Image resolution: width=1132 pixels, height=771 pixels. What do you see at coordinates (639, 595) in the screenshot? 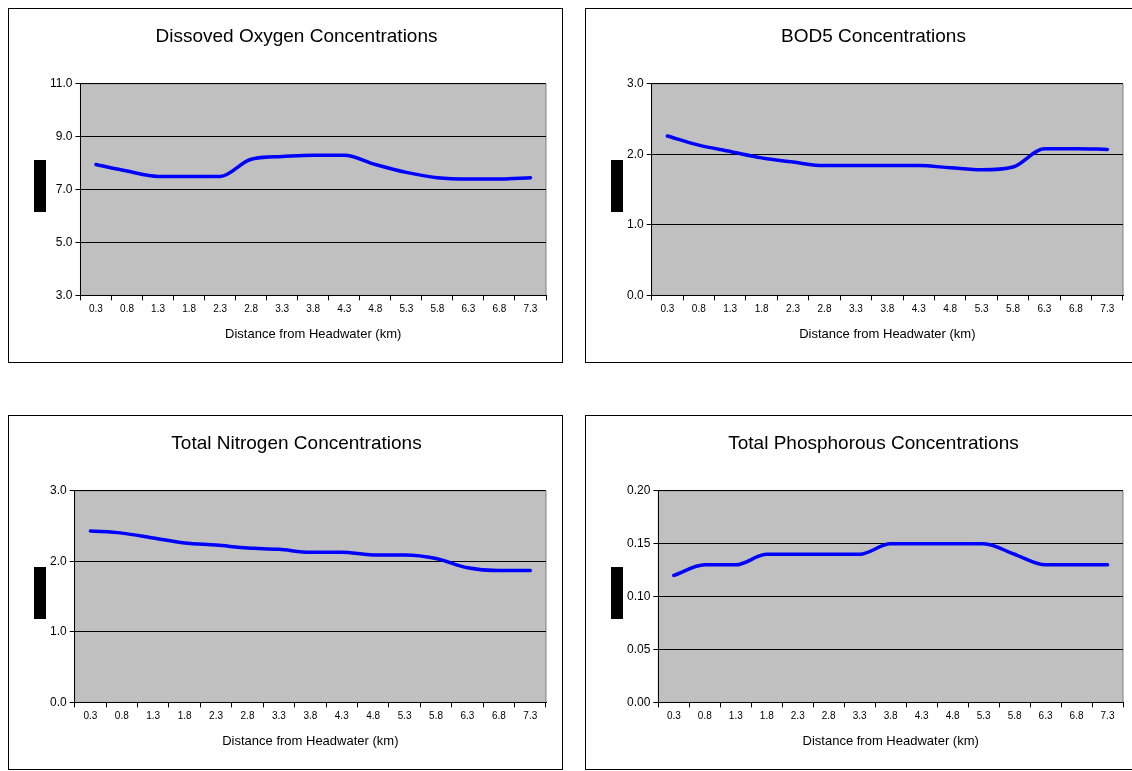
I see `y-tick-label: 0.10` at bounding box center [639, 595].